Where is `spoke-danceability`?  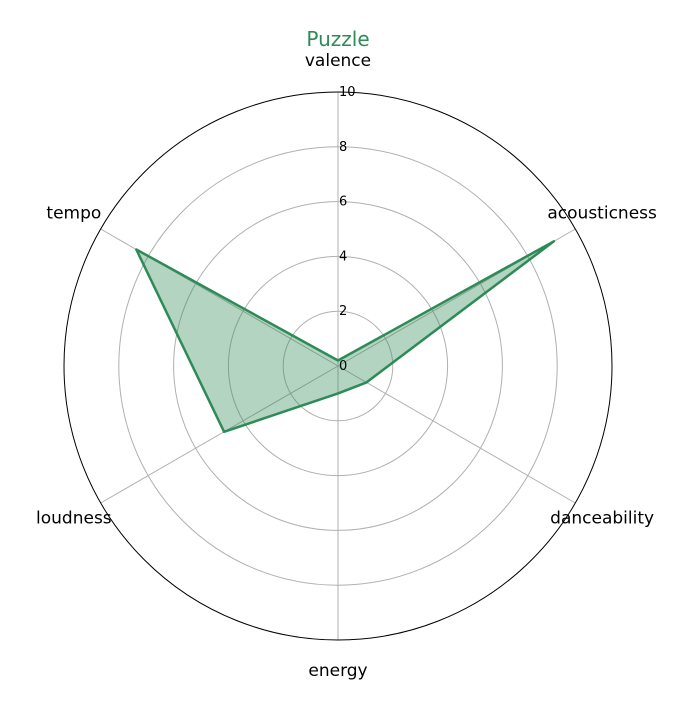
spoke-danceability is located at coordinates (456, 434).